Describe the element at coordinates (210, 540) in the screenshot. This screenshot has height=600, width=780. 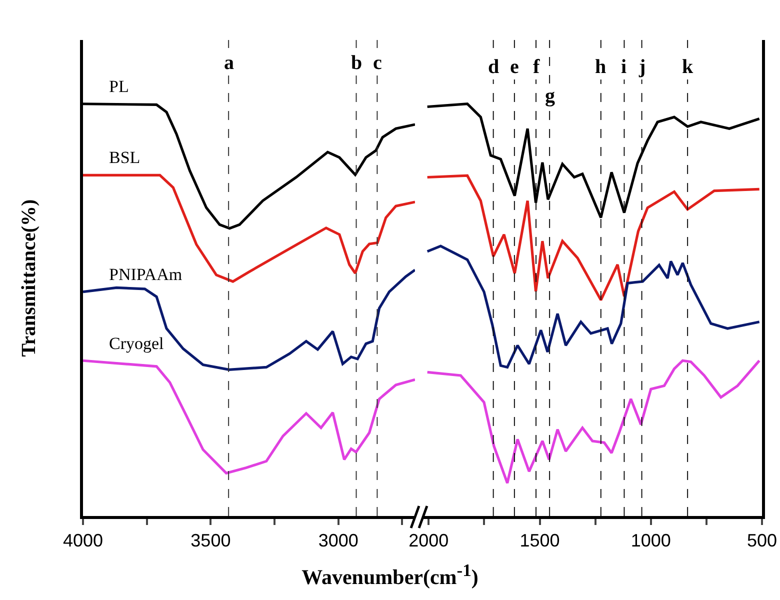
I see `x-tick-label: 3500` at that location.